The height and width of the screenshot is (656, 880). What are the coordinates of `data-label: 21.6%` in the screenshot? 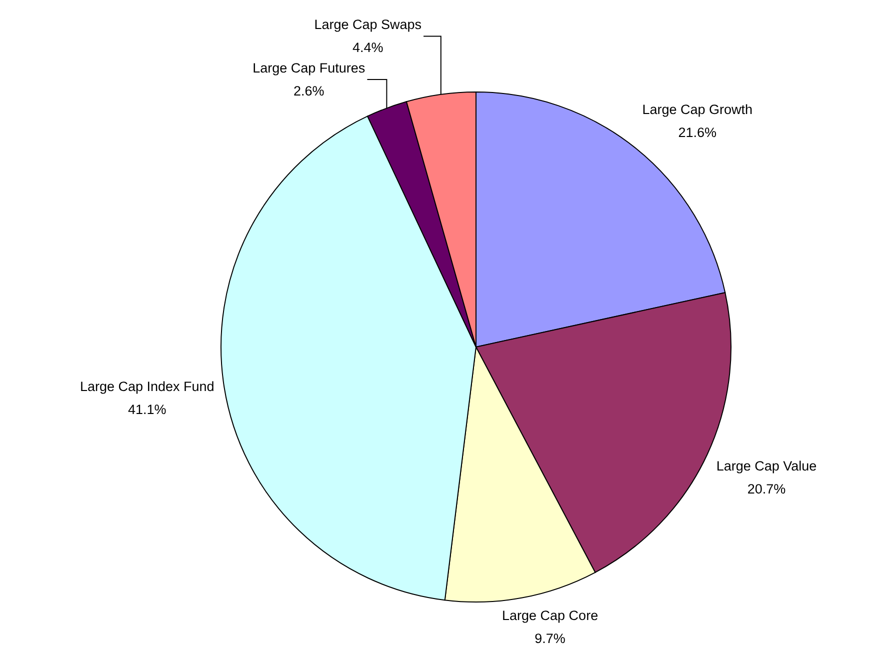 It's located at (697, 132).